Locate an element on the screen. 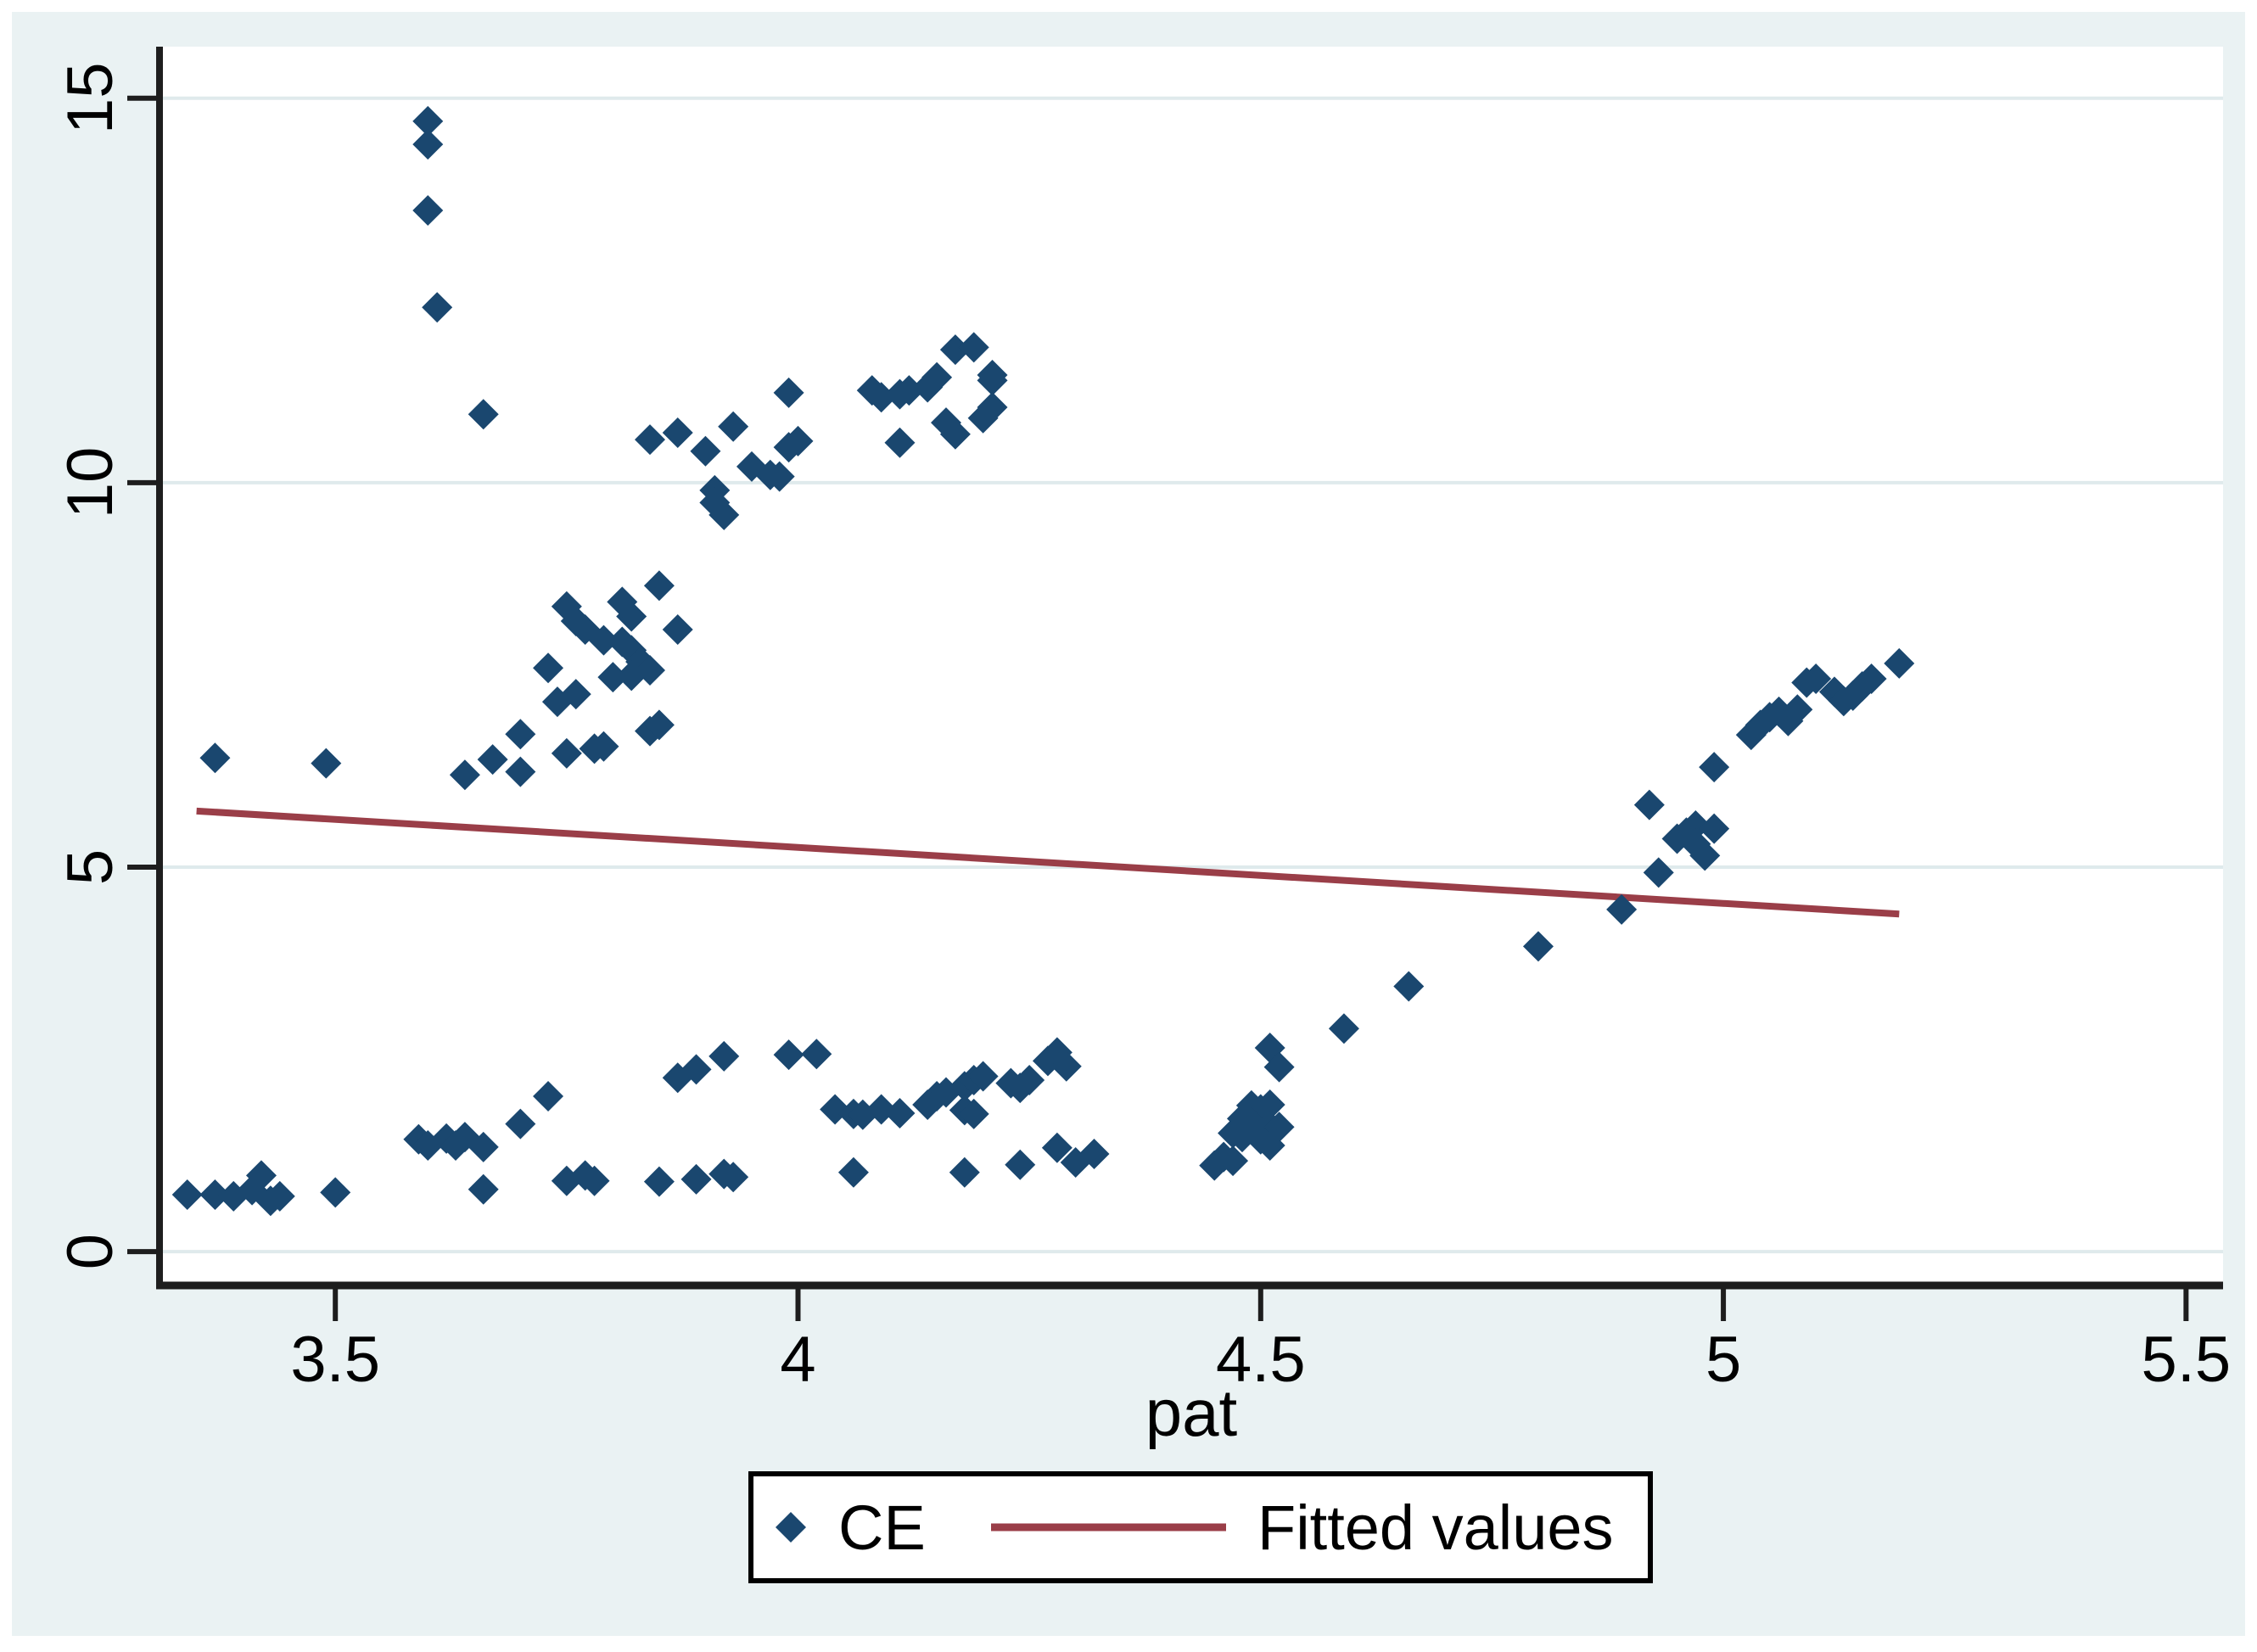  x-axis-title: pat is located at coordinates (1191, 1412).